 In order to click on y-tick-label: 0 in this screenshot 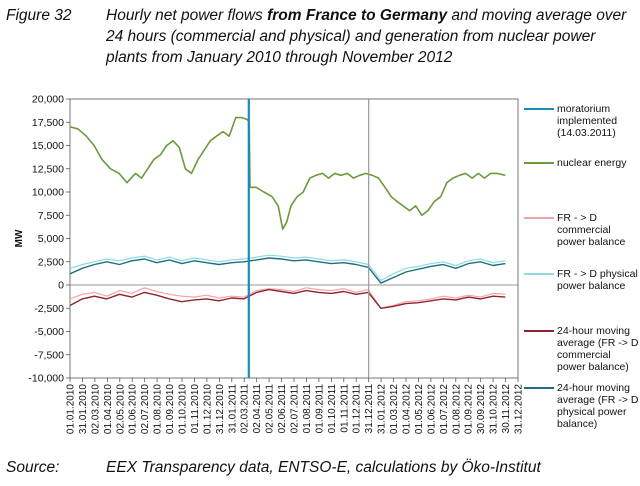, I will do `click(61, 286)`.